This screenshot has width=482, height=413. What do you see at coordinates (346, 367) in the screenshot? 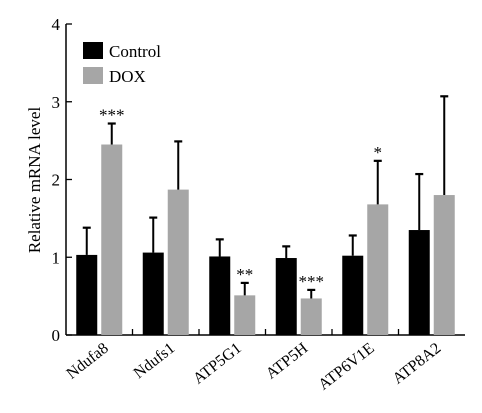
I see `x-tick-label: ATP6V1E` at bounding box center [346, 367].